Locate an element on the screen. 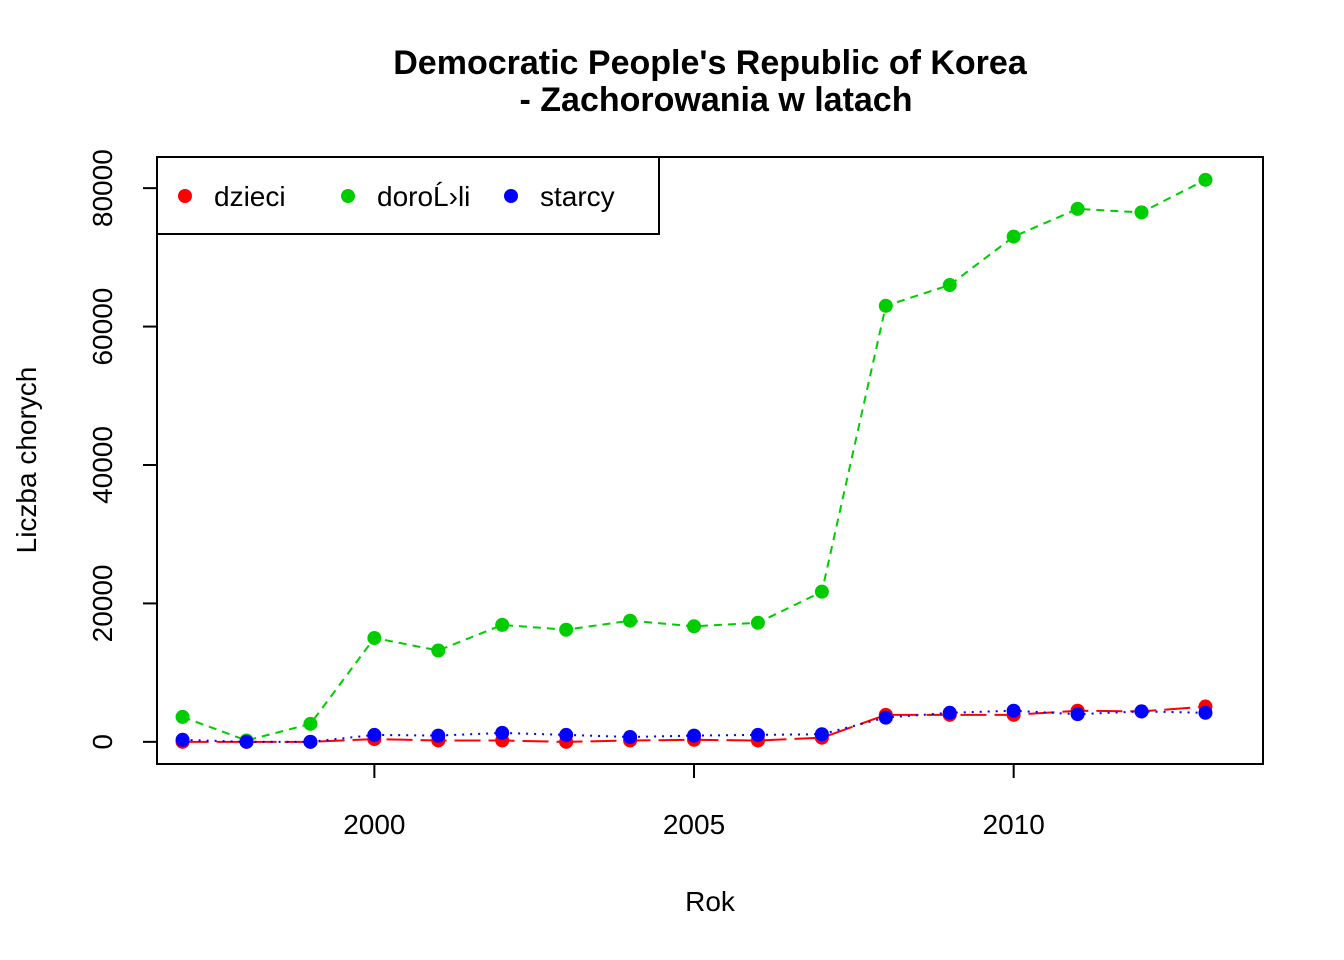 The image size is (1344, 960). y-tick-label: 60000 is located at coordinates (102, 327).